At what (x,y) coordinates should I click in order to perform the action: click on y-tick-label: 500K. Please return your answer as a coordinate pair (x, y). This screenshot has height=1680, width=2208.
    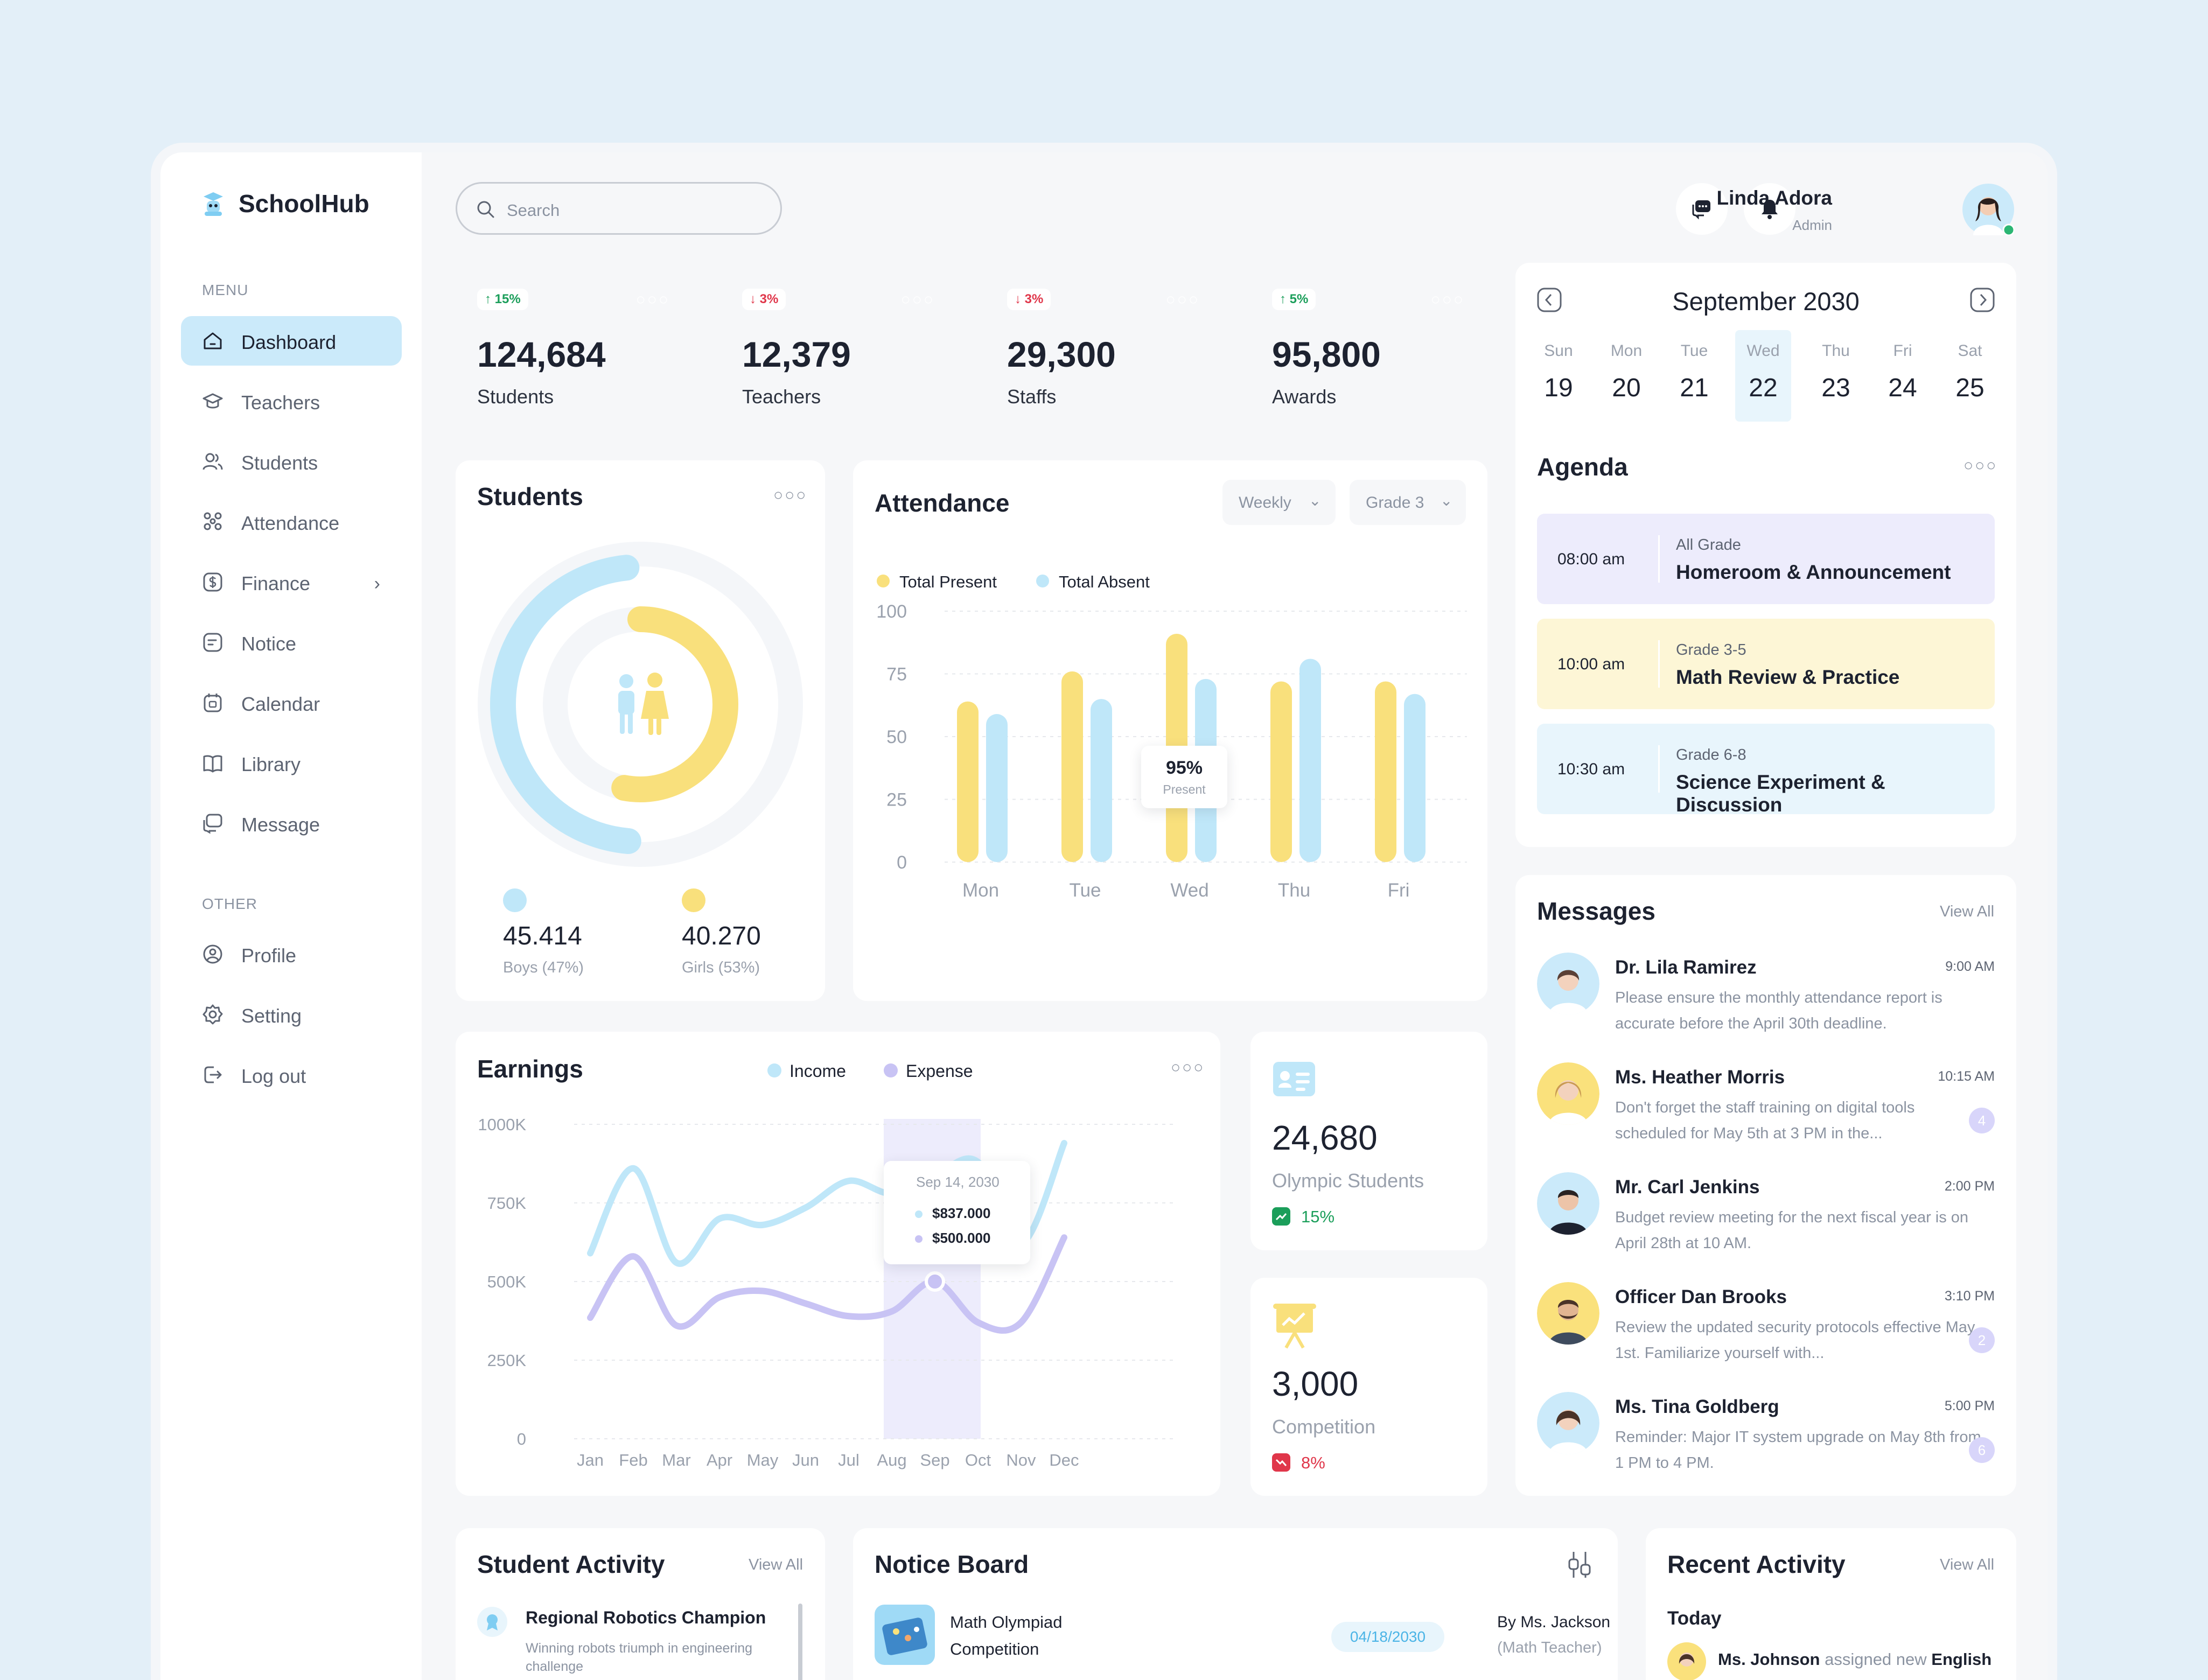
    Looking at the image, I should click on (507, 1281).